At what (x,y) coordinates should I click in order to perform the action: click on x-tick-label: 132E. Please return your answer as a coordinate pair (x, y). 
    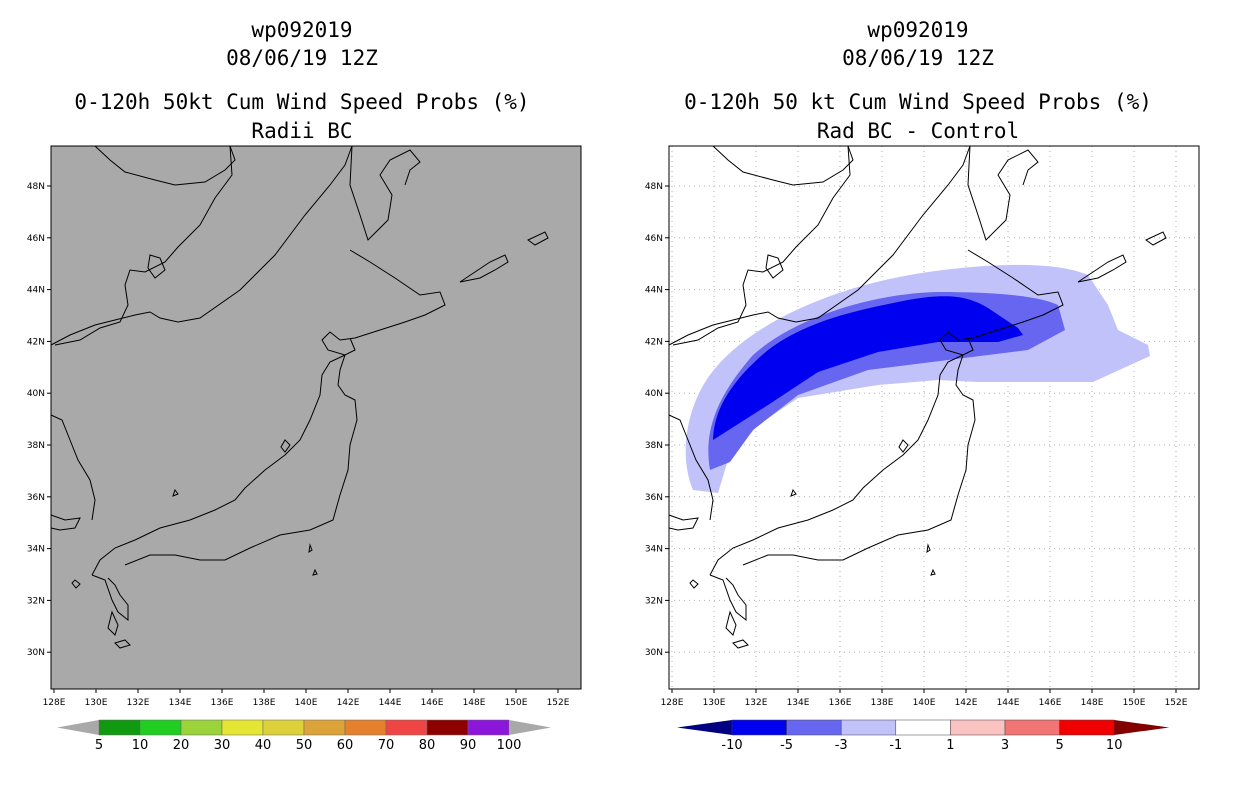
    Looking at the image, I should click on (756, 703).